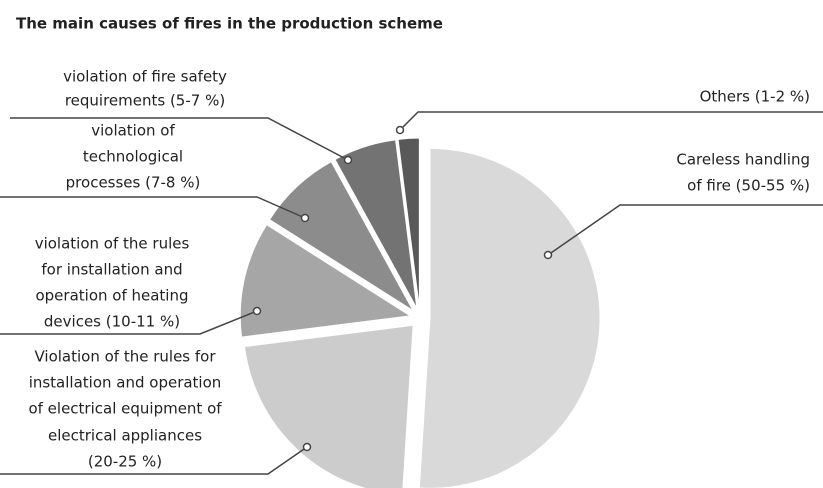 This screenshot has height=488, width=823. Describe the element at coordinates (145, 101) in the screenshot. I see `slice-label: requirements (5-7 %)` at that location.